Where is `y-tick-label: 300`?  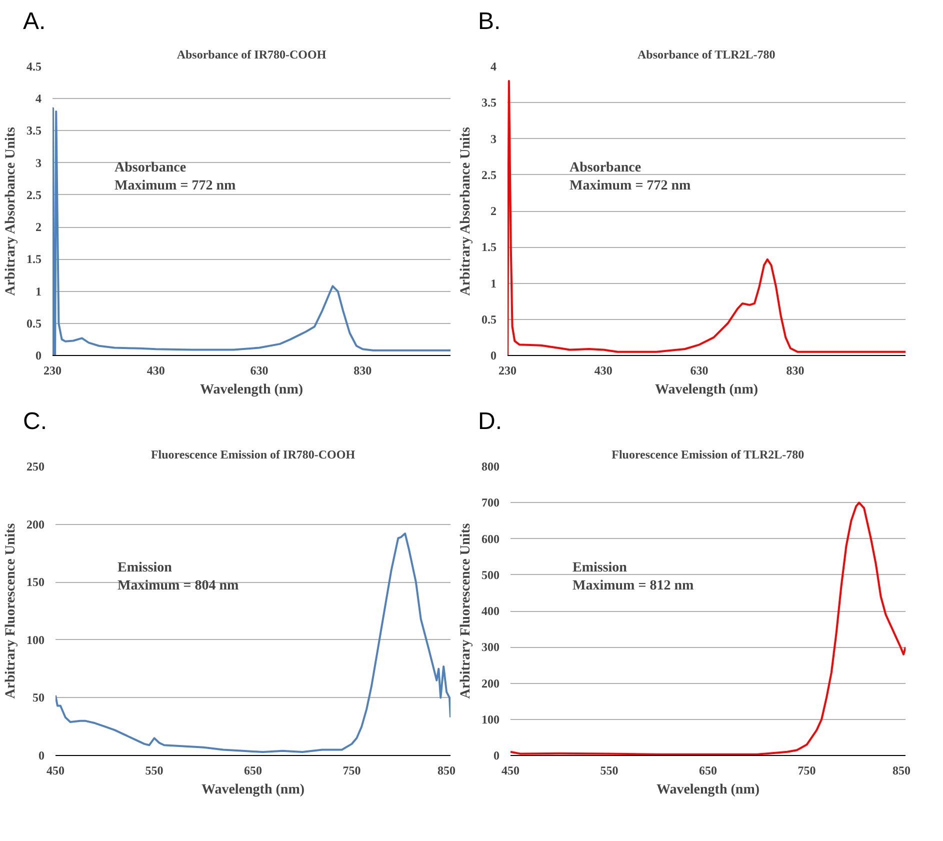
y-tick-label: 300 is located at coordinates (491, 647).